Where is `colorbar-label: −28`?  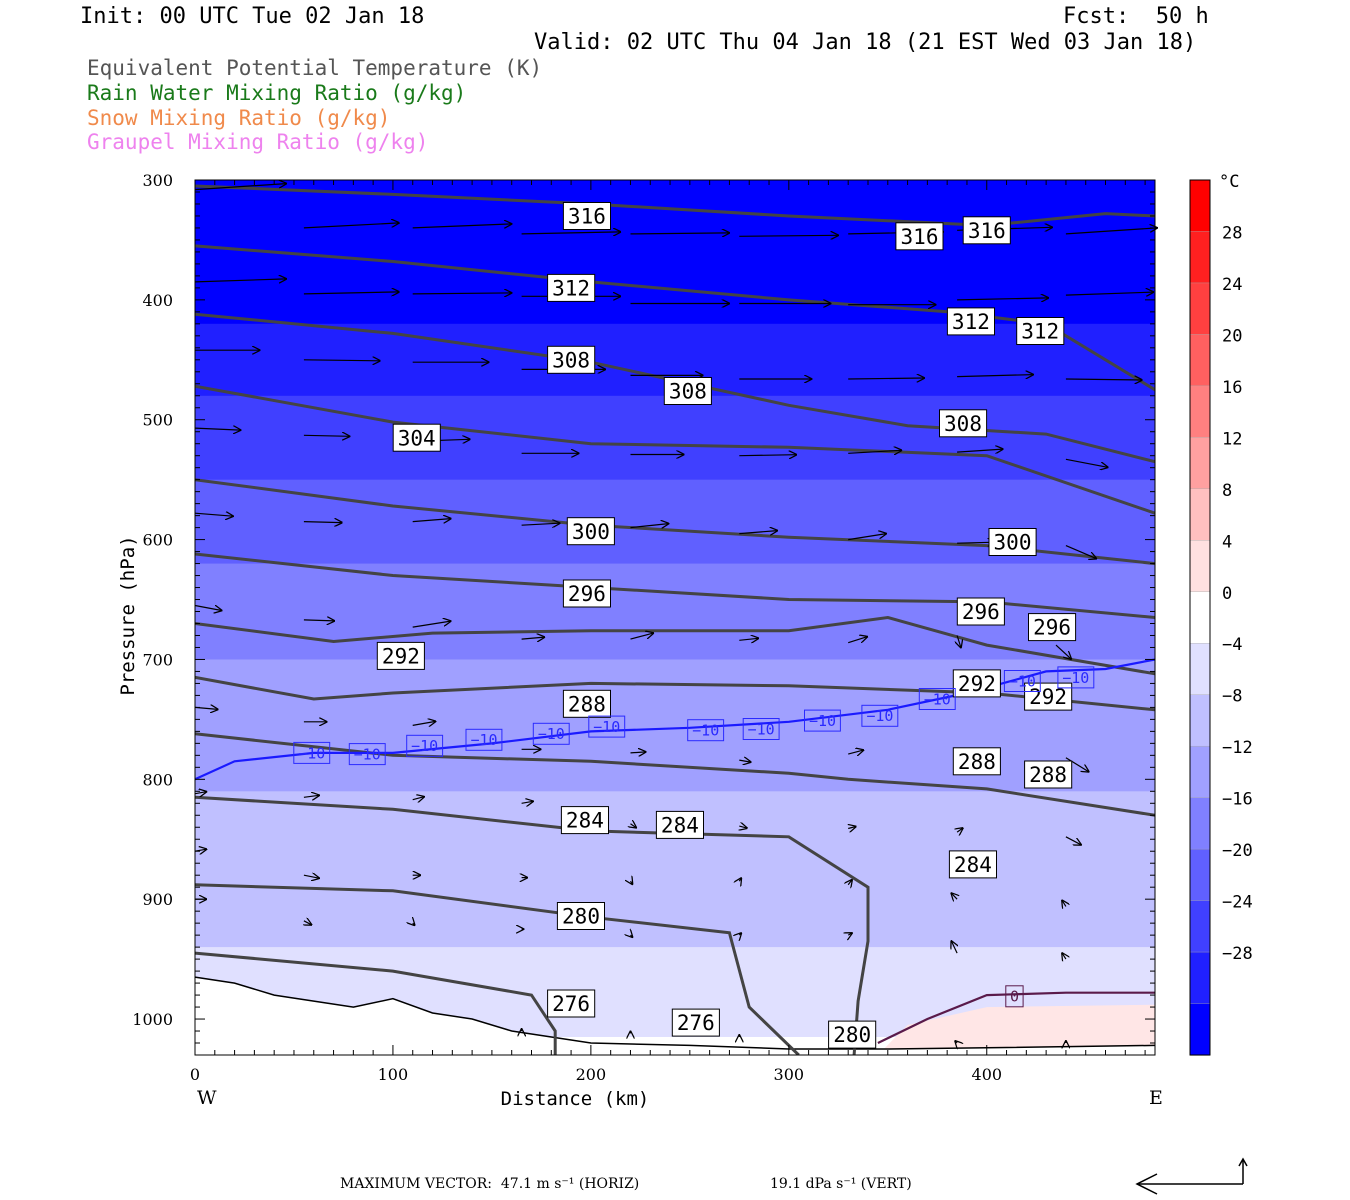 colorbar-label: −28 is located at coordinates (1237, 954).